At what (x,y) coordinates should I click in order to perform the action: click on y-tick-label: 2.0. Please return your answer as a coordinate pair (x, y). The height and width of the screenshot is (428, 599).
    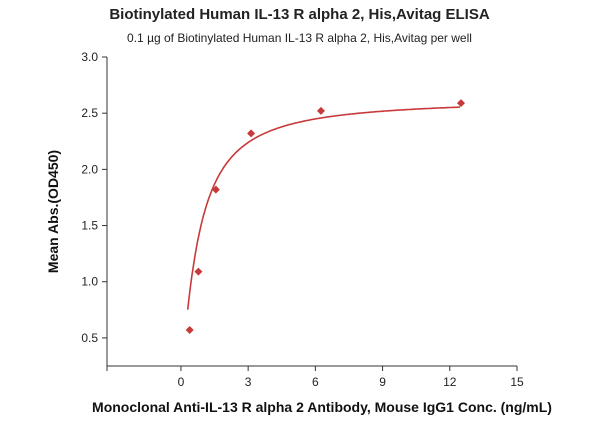
    Looking at the image, I should click on (89, 169).